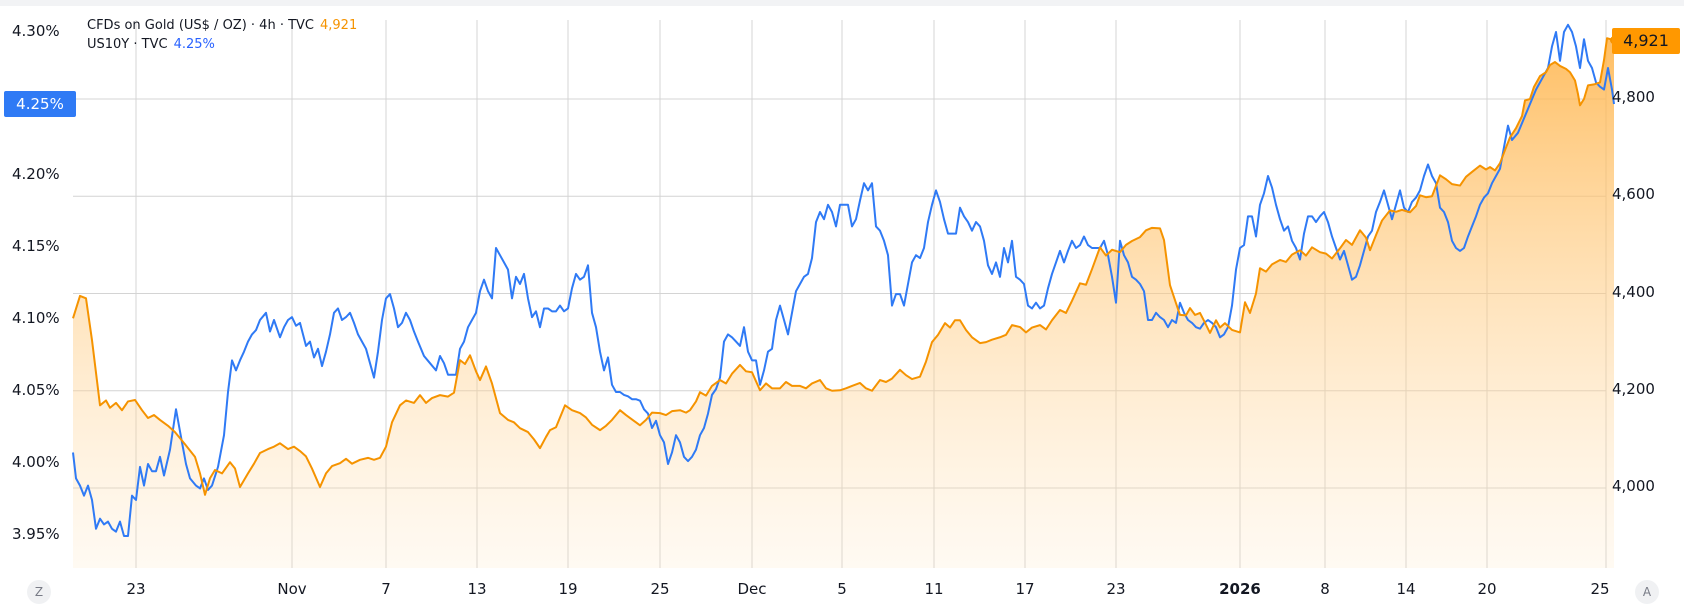 This screenshot has width=1684, height=613. I want to click on time-axis-label-year: 2026, so click(1240, 589).